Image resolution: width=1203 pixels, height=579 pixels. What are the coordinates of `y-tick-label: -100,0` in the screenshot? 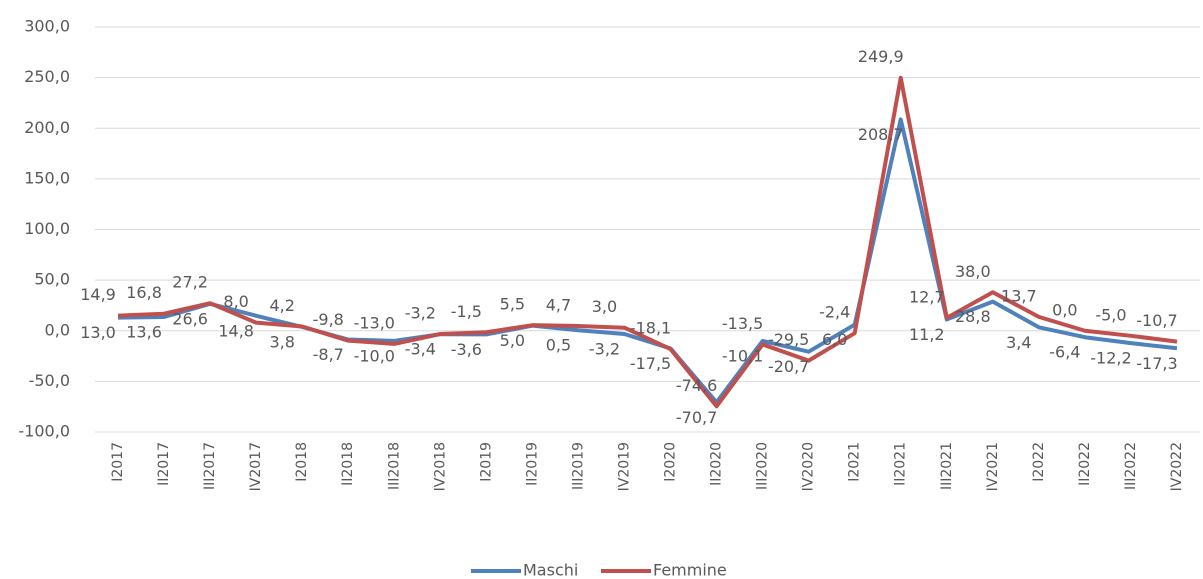 It's located at (44, 431).